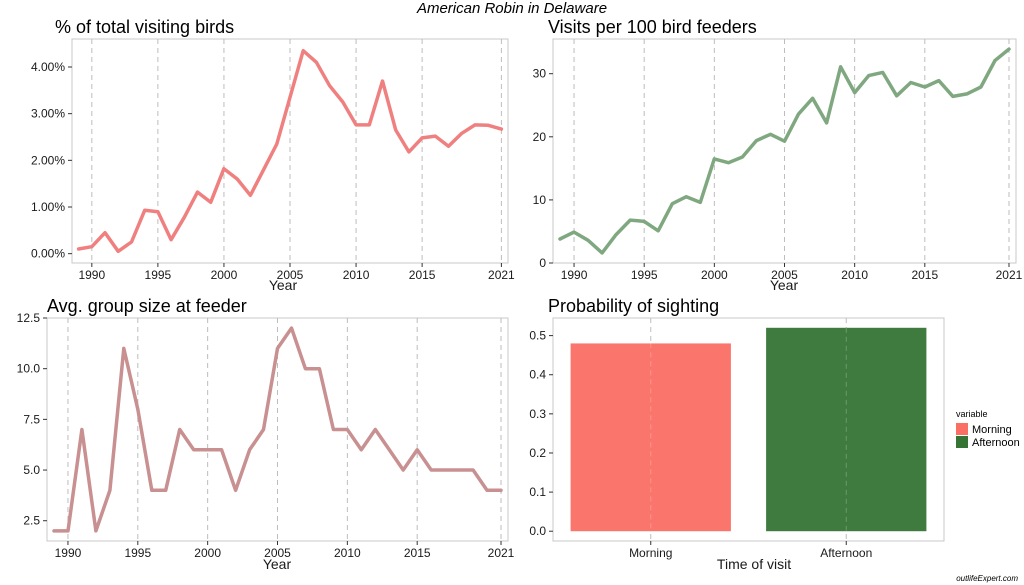 The image size is (1024, 585). Describe the element at coordinates (972, 414) in the screenshot. I see `legend-title: variable` at that location.